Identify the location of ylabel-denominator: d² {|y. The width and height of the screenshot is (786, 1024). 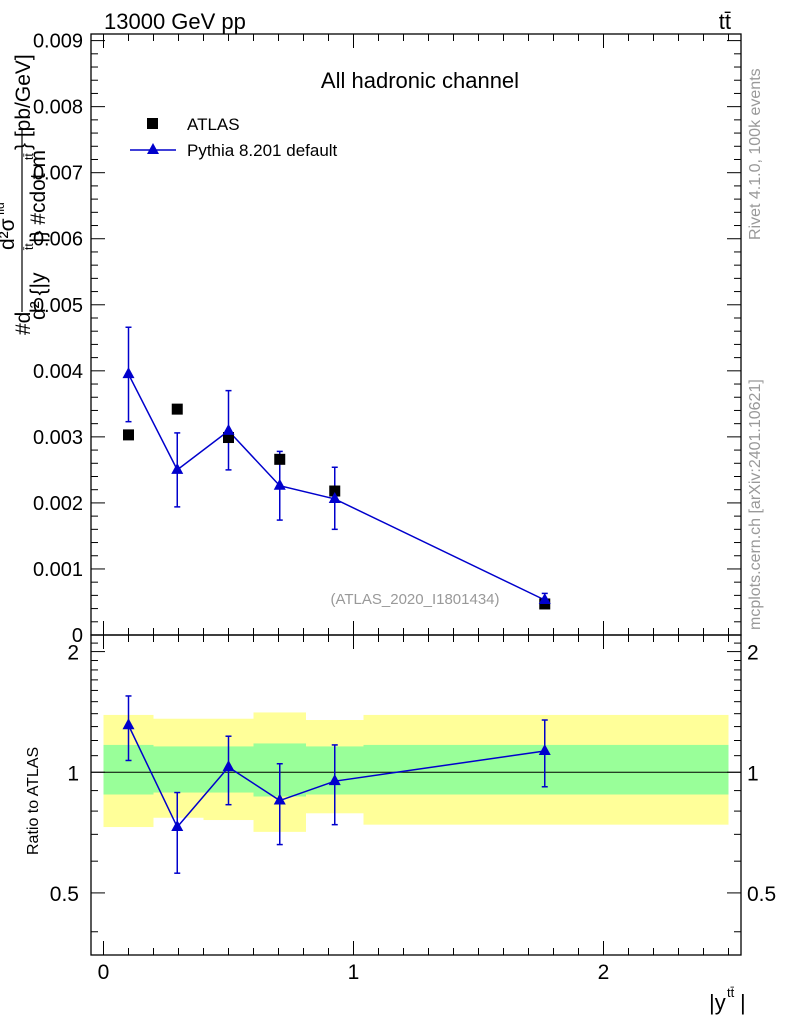
(38, 296).